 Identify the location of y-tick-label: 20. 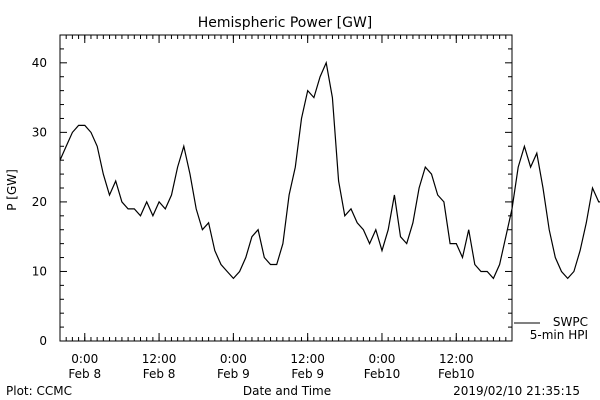
(39, 202).